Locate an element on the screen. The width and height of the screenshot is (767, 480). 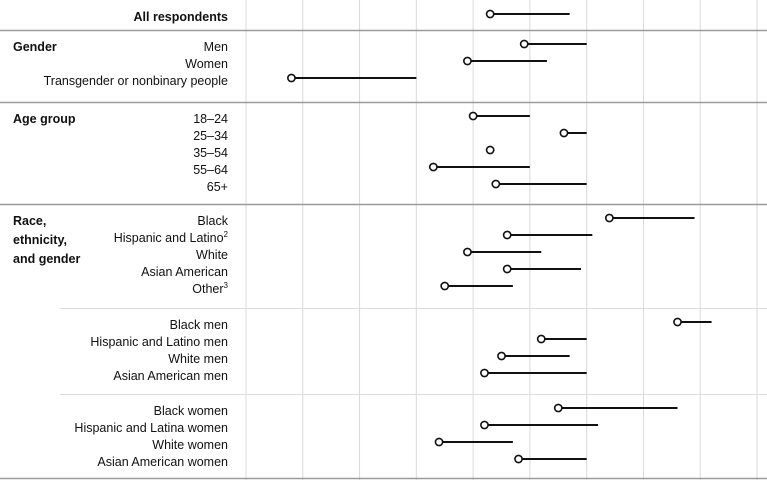
row-label: Asian American women is located at coordinates (162, 462).